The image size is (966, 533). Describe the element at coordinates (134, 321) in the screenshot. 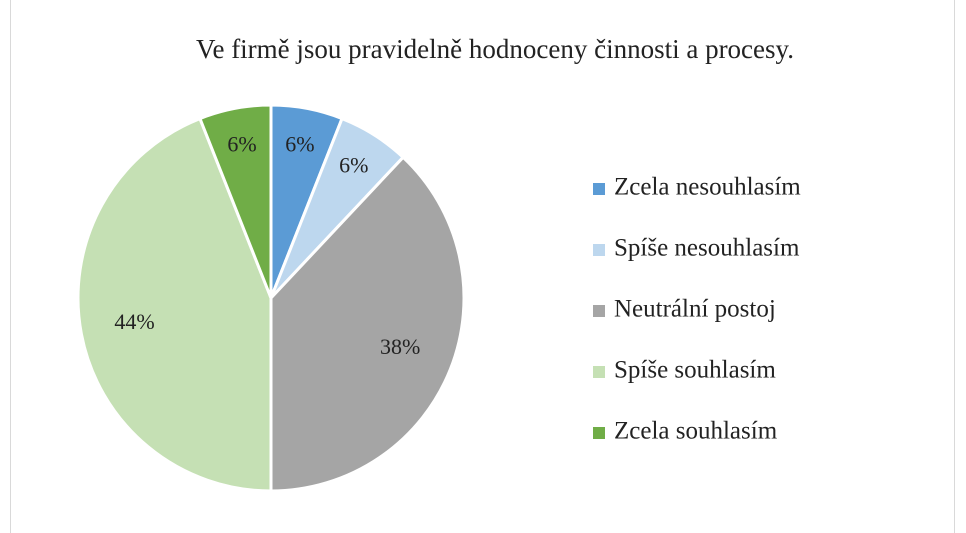

I see `data-label: 44%` at that location.